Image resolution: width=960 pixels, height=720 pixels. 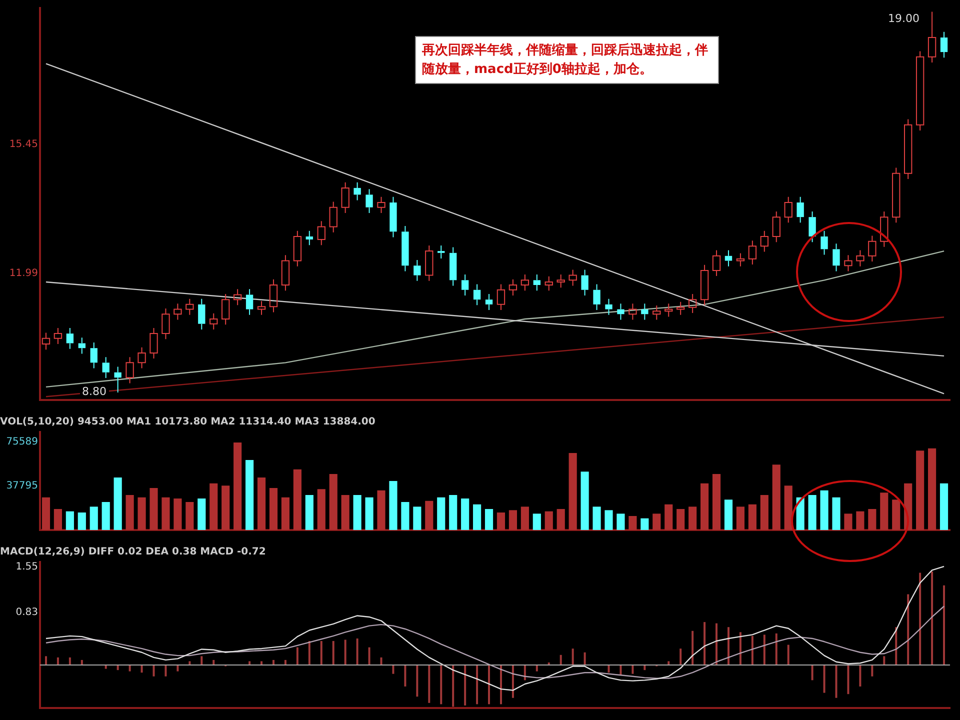 What do you see at coordinates (23, 144) in the screenshot?
I see `y-tick-label: 15.45` at bounding box center [23, 144].